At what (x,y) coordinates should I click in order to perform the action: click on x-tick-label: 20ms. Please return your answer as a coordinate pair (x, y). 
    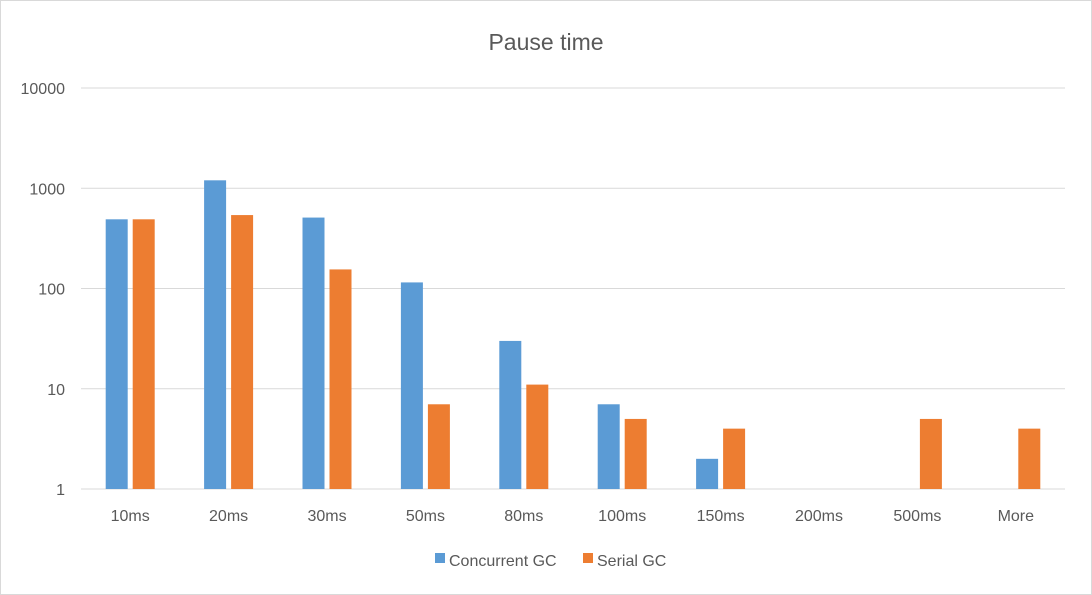
    Looking at the image, I should click on (228, 516).